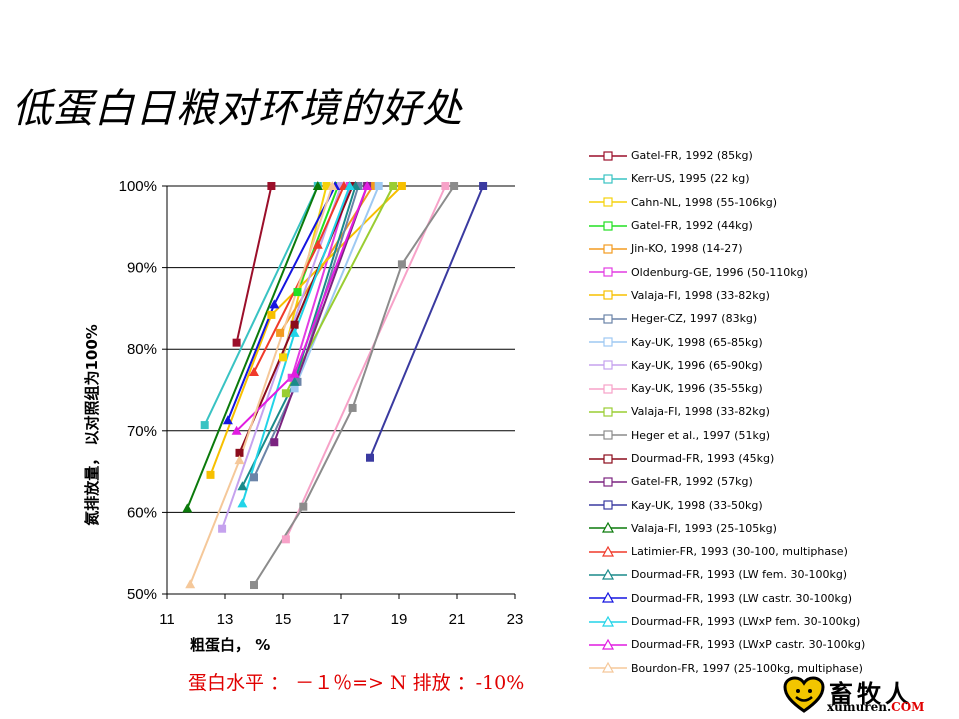 This screenshot has width=959, height=719. What do you see at coordinates (692, 482) in the screenshot?
I see `legend-label: Gatel-FR, 1992 (57kg)` at bounding box center [692, 482].